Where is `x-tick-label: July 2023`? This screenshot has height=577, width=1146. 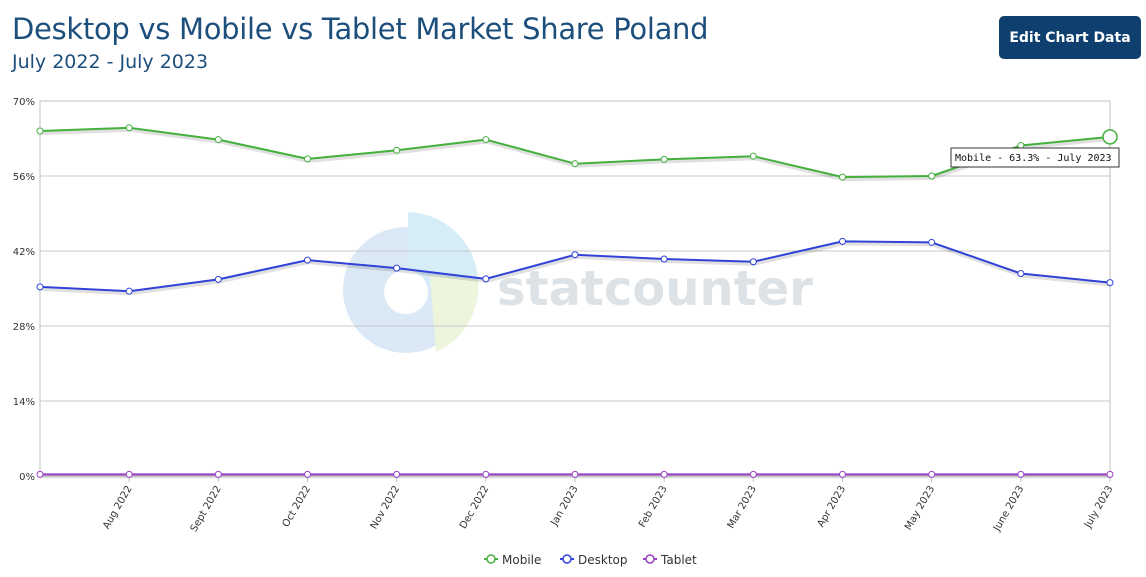 x-tick-label: July 2023 is located at coordinates (1098, 507).